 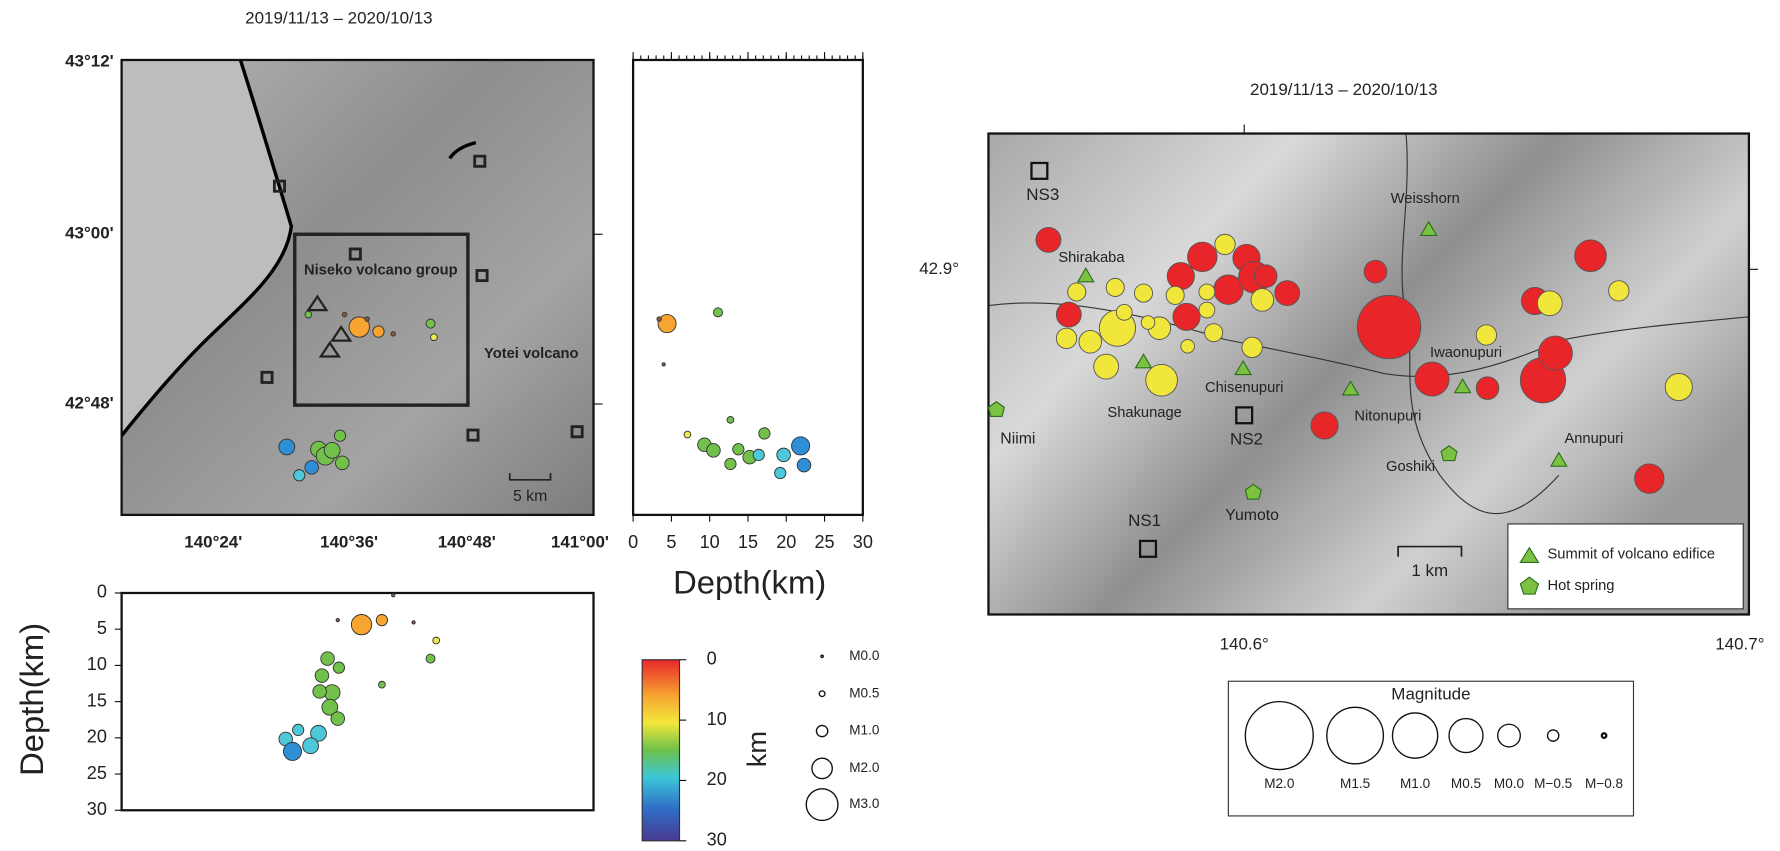 I want to click on summit-group, so click(x=329, y=326).